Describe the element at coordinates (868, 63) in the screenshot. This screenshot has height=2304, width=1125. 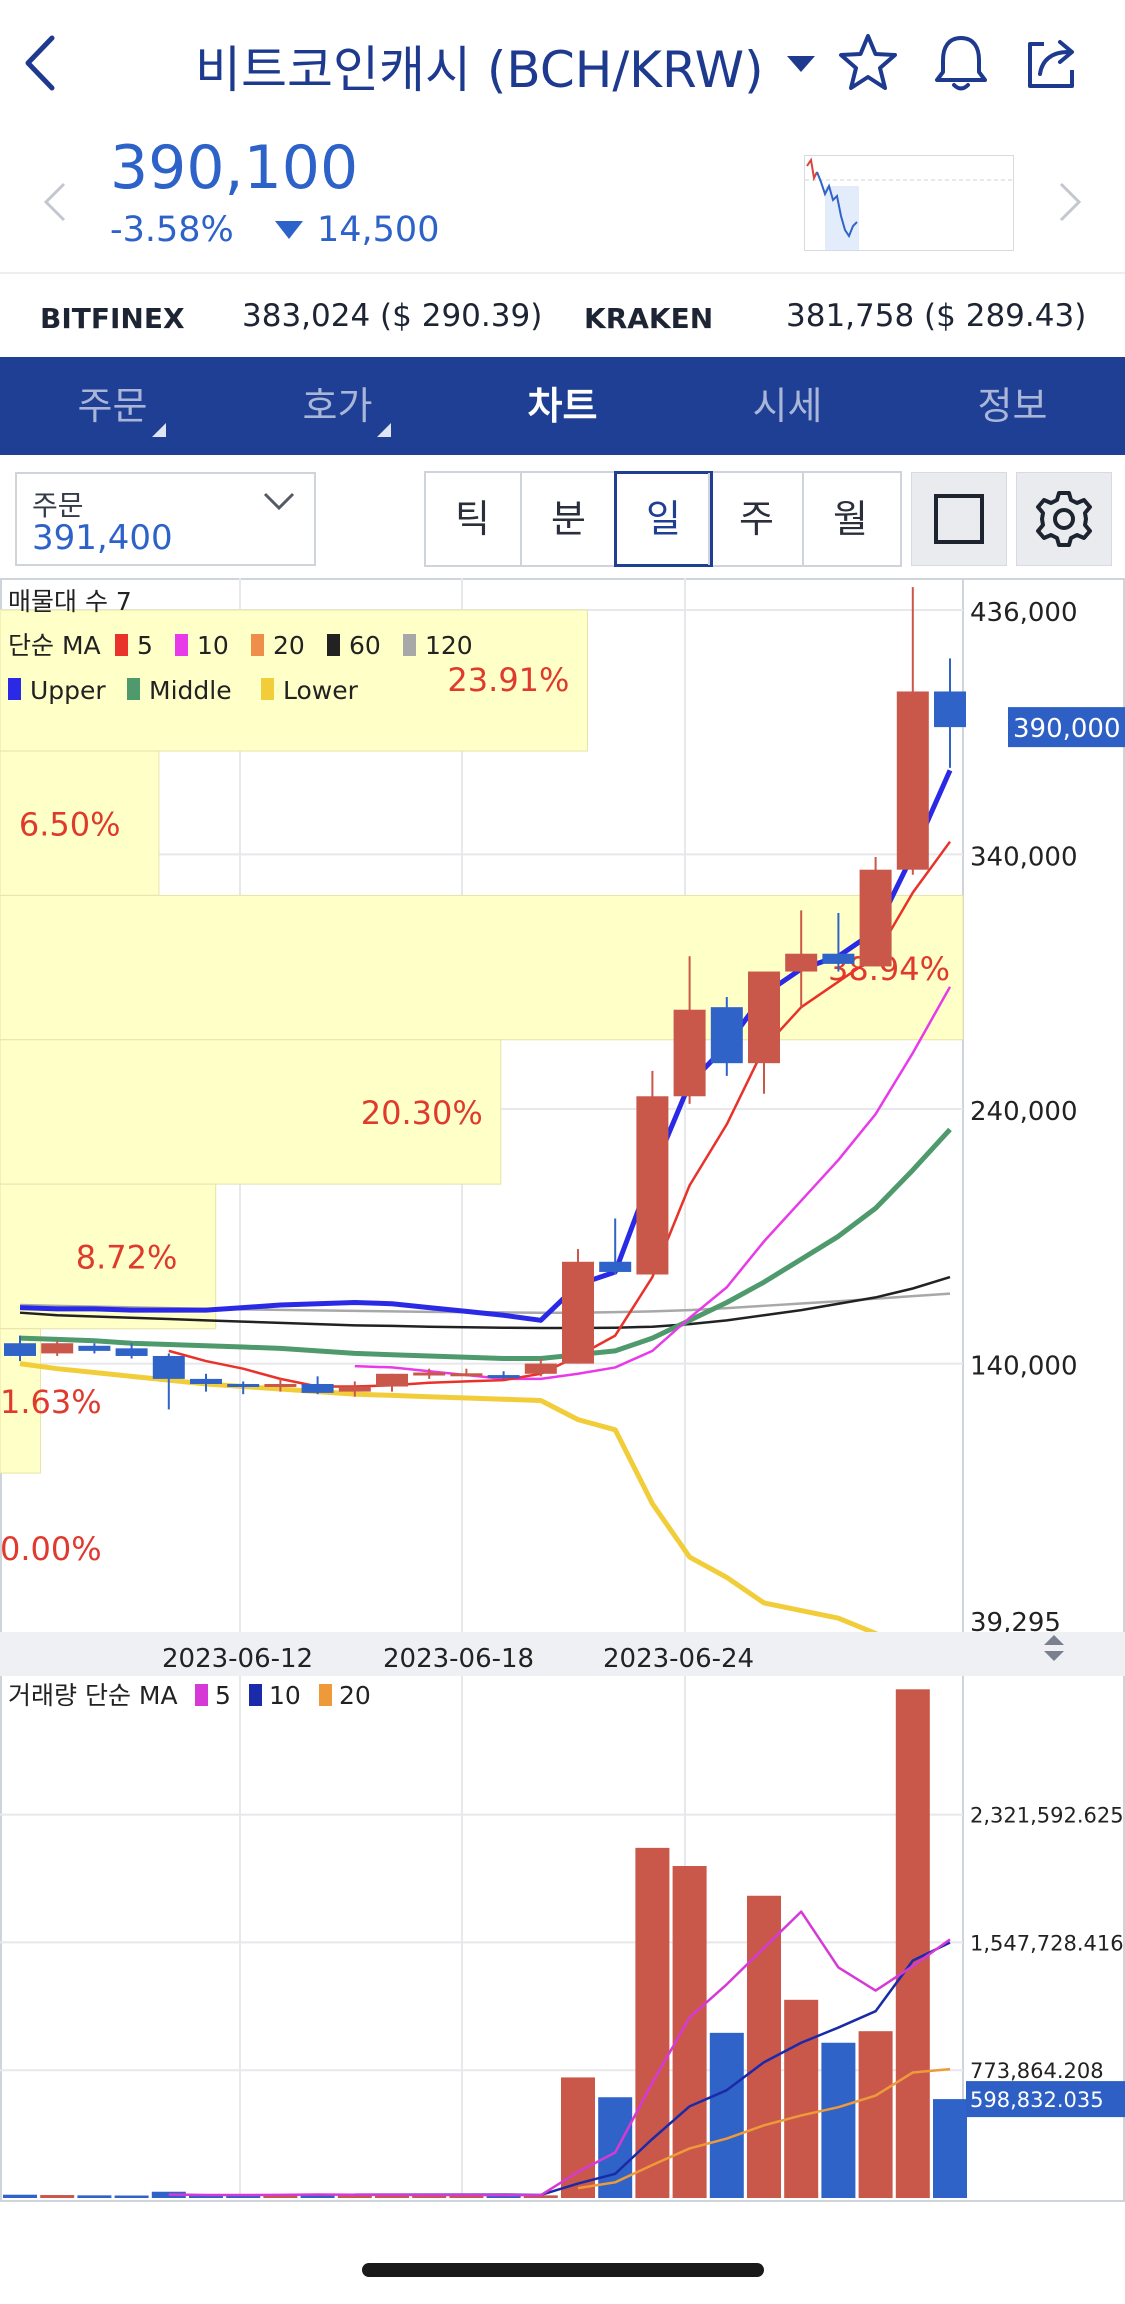
I see `star-icon` at that location.